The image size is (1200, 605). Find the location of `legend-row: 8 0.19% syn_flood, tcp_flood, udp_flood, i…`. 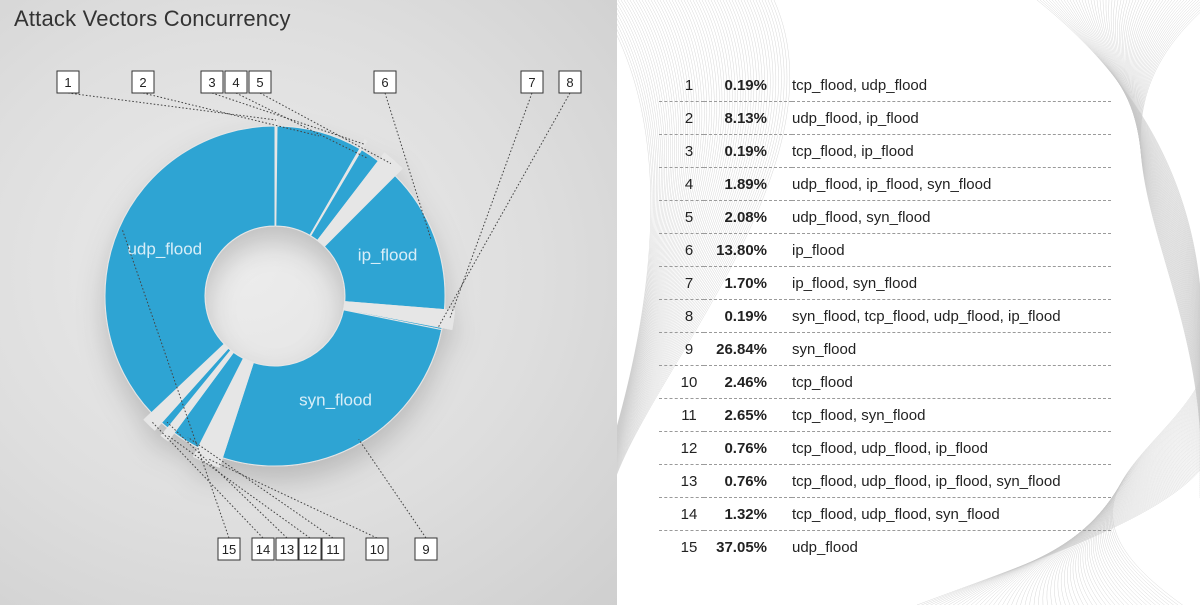

legend-row: 8 0.19% syn_flood, tcp_flood, udp_flood, i… is located at coordinates (885, 316).